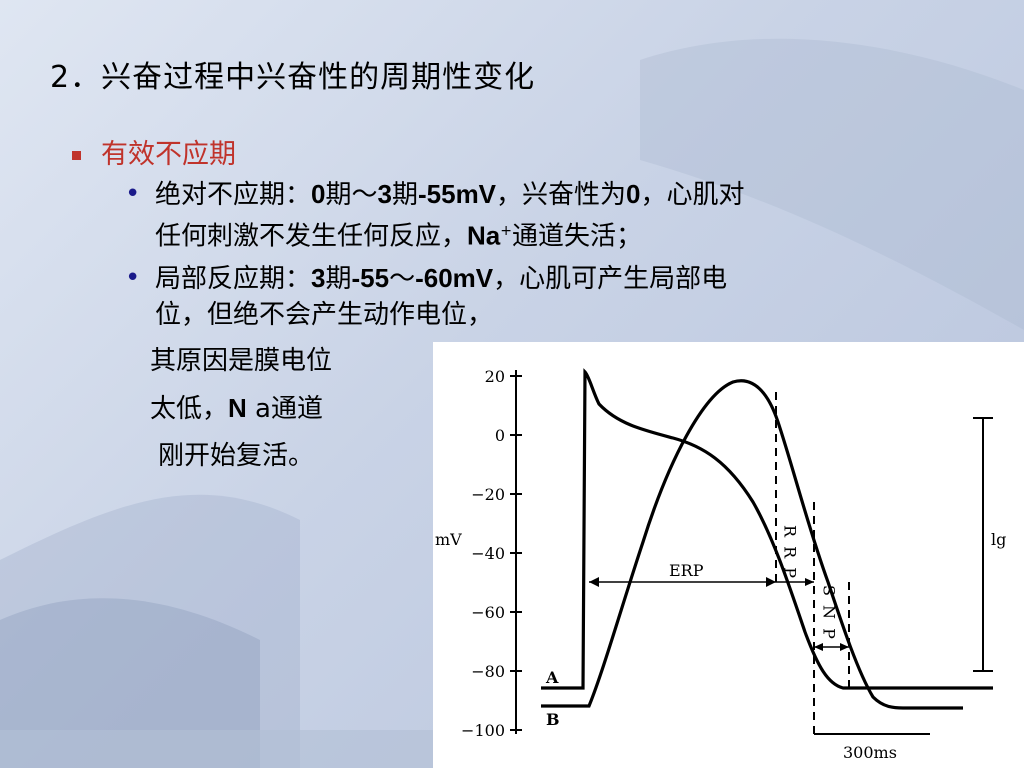  What do you see at coordinates (450, 194) in the screenshot?
I see `bullet1-line1: 绝对不应期：0期～3期-55mV，兴奋性为0，心肌对` at bounding box center [450, 194].